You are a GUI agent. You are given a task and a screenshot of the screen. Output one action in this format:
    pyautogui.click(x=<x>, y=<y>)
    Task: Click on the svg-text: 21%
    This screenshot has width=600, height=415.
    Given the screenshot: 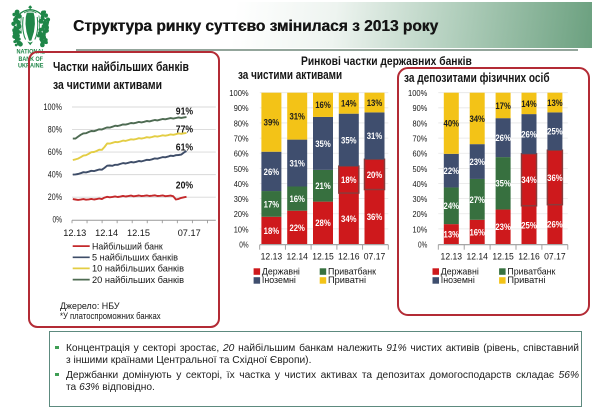 What is the action you would take?
    pyautogui.click(x=323, y=186)
    